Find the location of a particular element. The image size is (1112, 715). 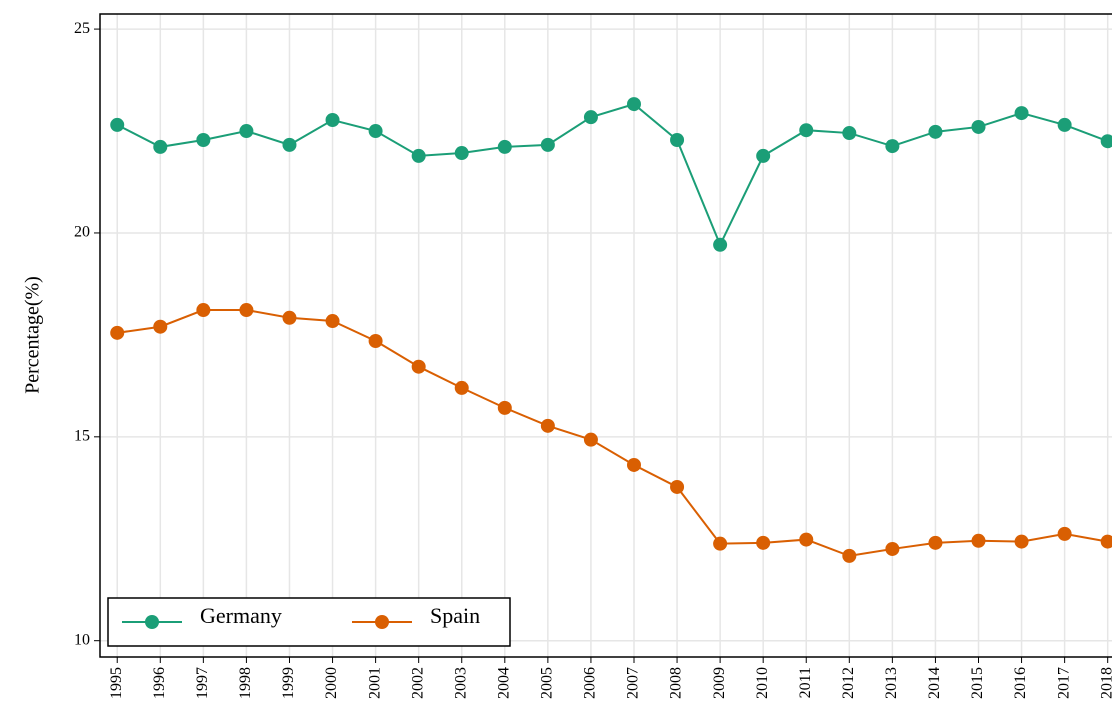

legend-label: Spain is located at coordinates (455, 615).